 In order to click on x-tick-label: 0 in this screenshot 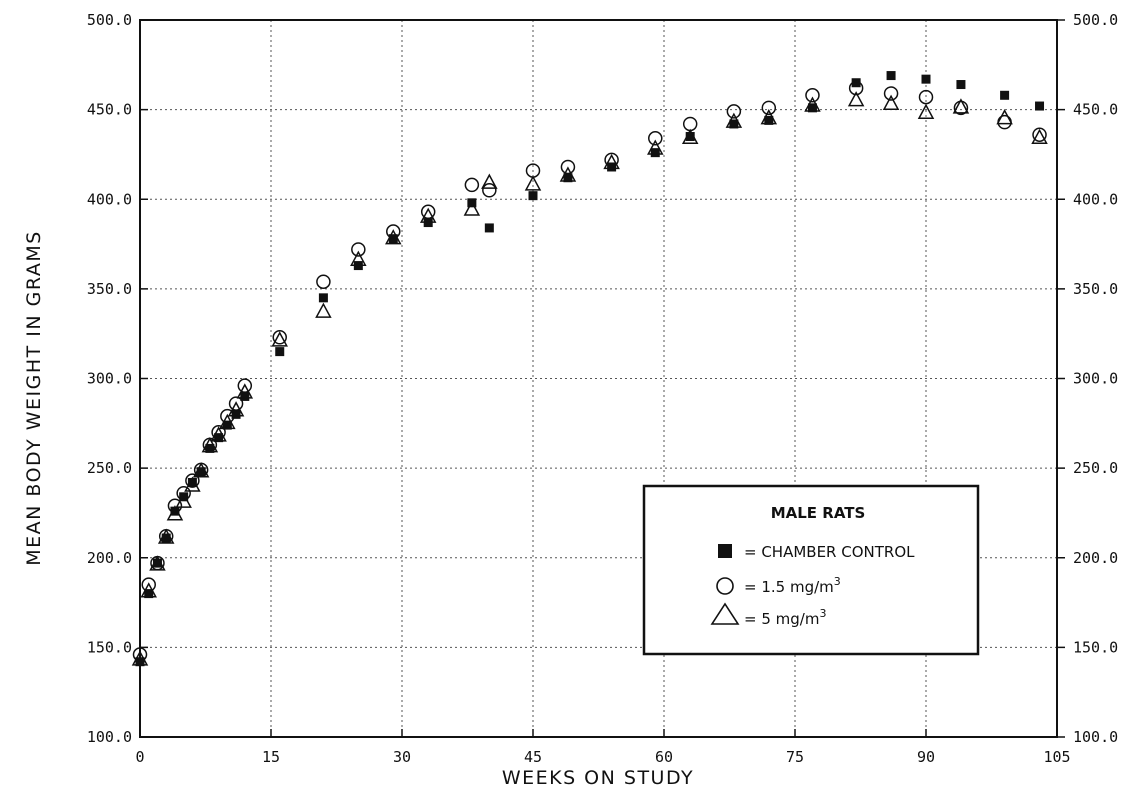, I will do `click(139, 757)`.